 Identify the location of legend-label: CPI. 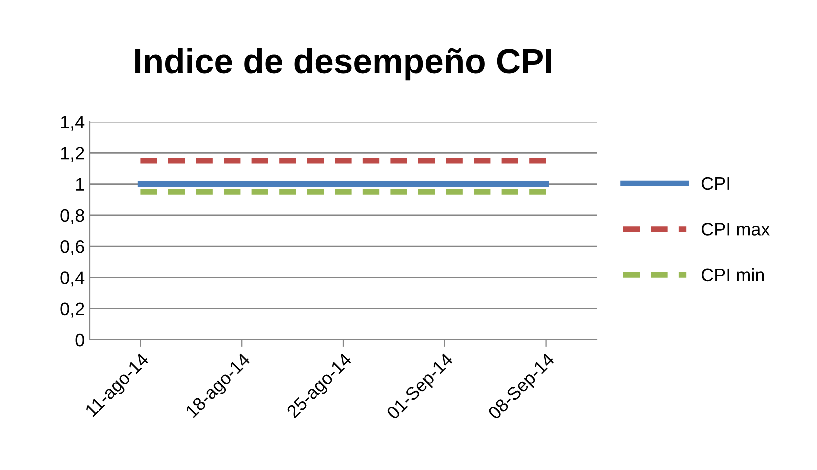
(716, 183).